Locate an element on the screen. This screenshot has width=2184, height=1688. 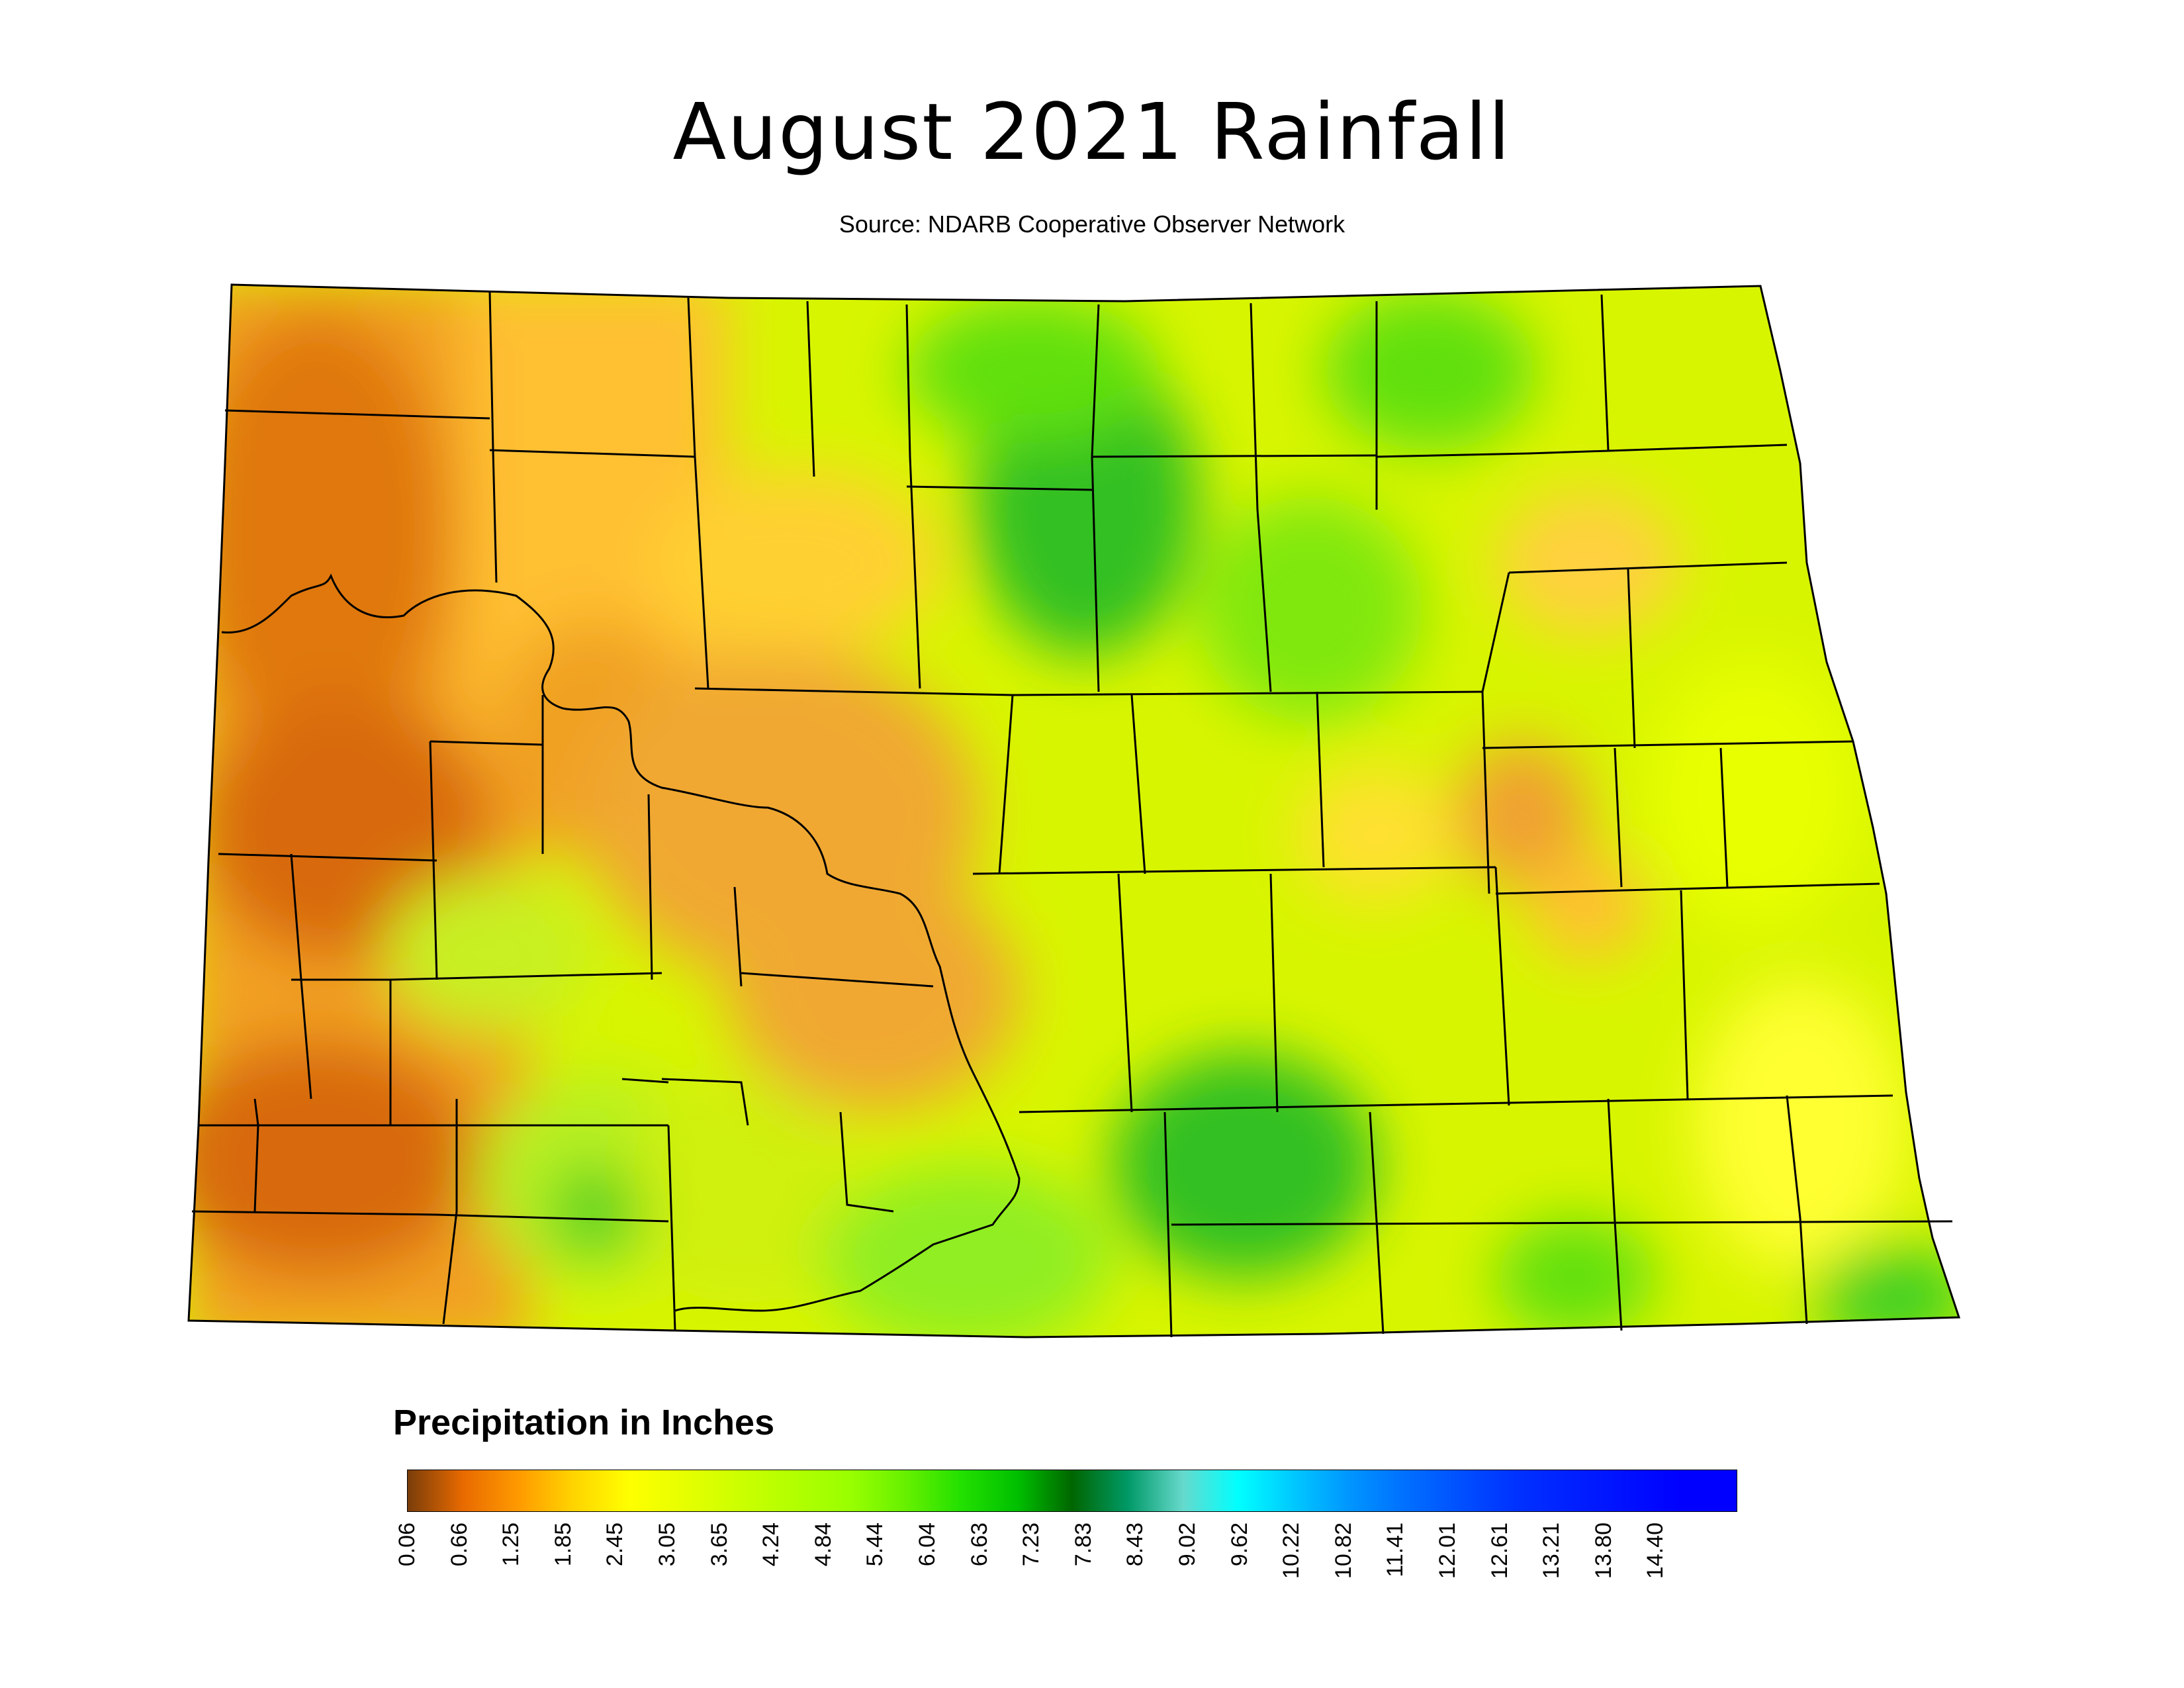
legend-tick-label: 10.82 is located at coordinates (1343, 1551).